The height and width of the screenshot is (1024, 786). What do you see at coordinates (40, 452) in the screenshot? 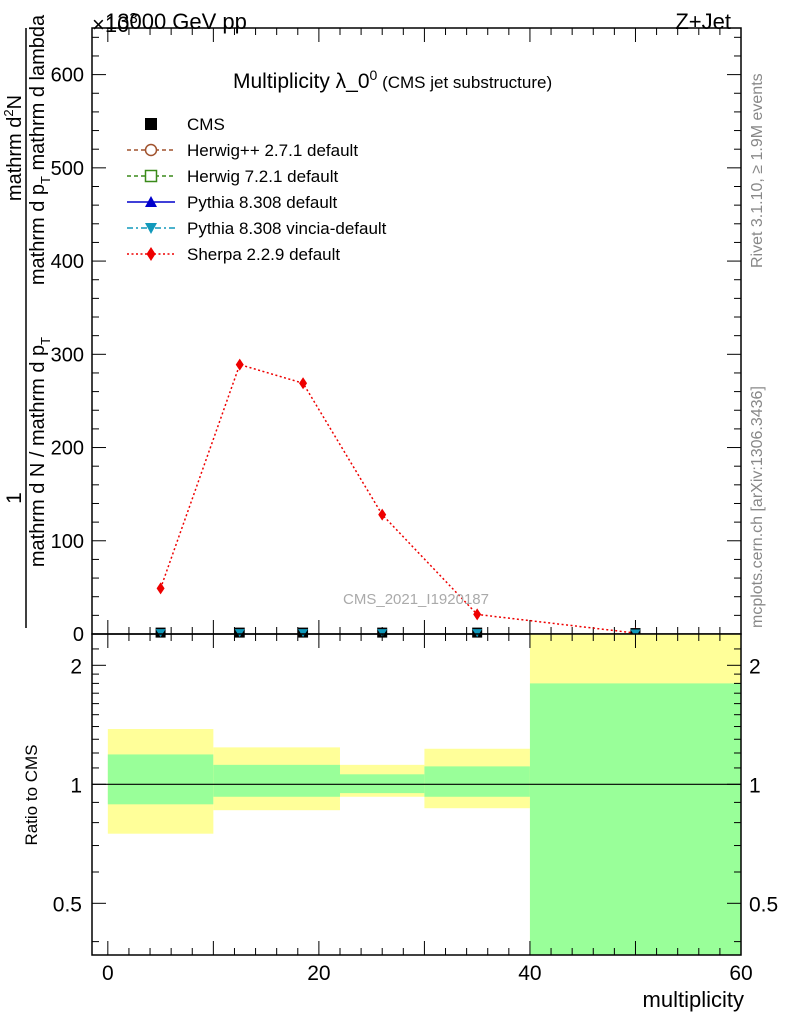
I see `ylabel-denominator: mathrm d N / mathrm d pT` at bounding box center [40, 452].